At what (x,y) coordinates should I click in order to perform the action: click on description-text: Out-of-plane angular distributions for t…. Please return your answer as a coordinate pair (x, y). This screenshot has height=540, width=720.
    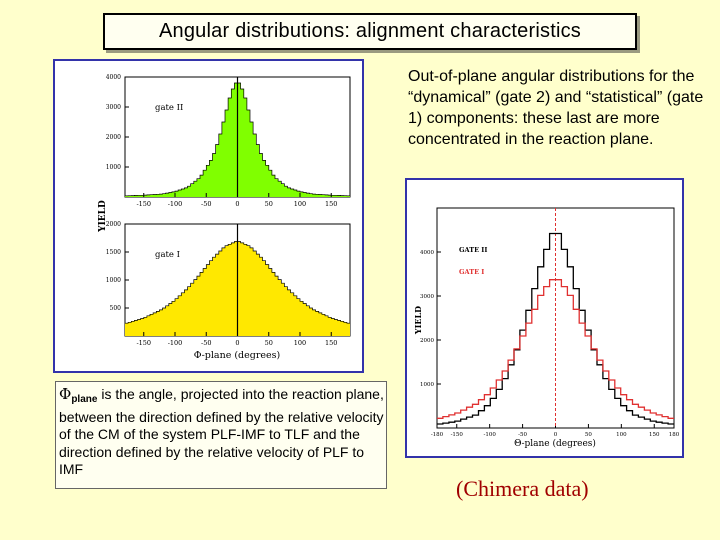
    Looking at the image, I should click on (556, 108).